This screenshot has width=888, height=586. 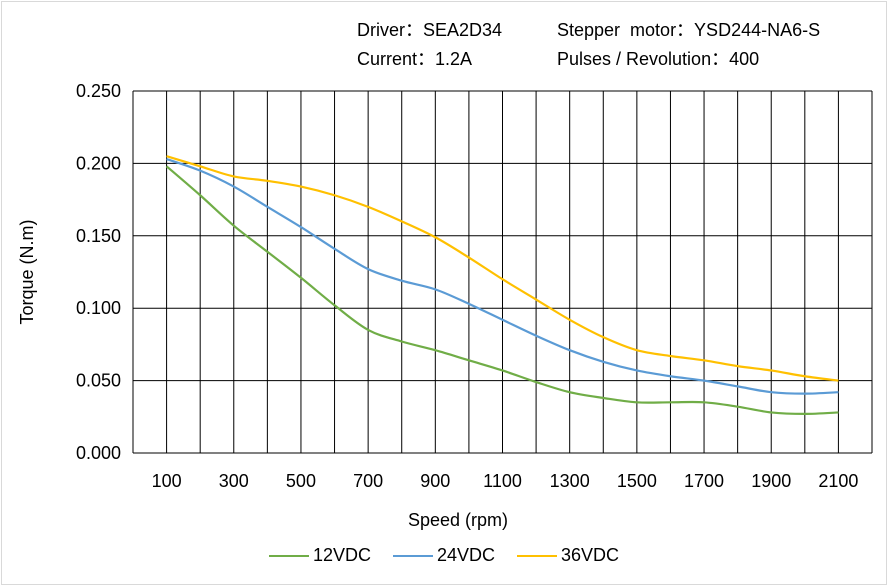 I want to click on y-tick-label: 0.250, so click(x=98, y=91).